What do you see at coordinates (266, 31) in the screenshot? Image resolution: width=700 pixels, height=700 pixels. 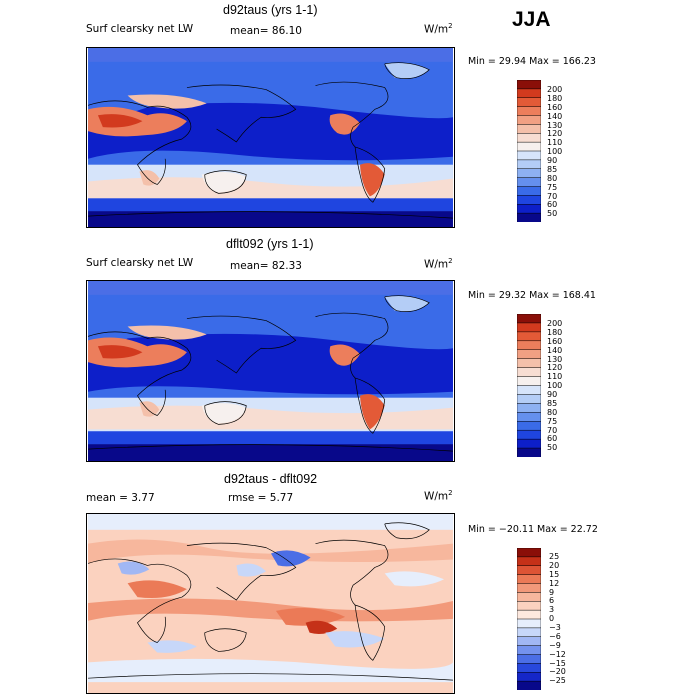 I see `panel-1-mean: mean= 86.10` at bounding box center [266, 31].